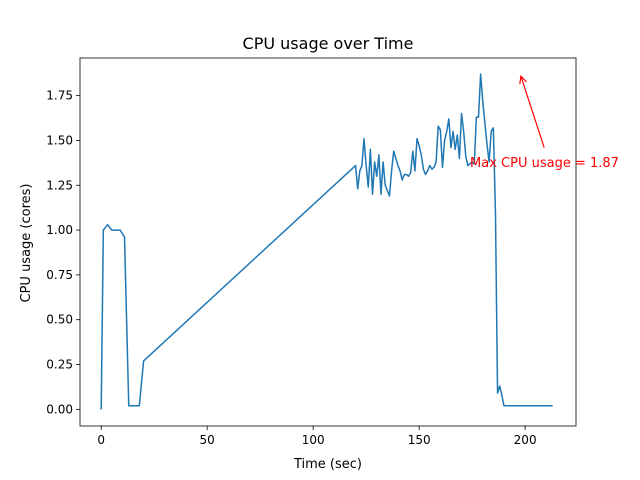  I want to click on y-tick-label: 0.75, so click(59, 275).